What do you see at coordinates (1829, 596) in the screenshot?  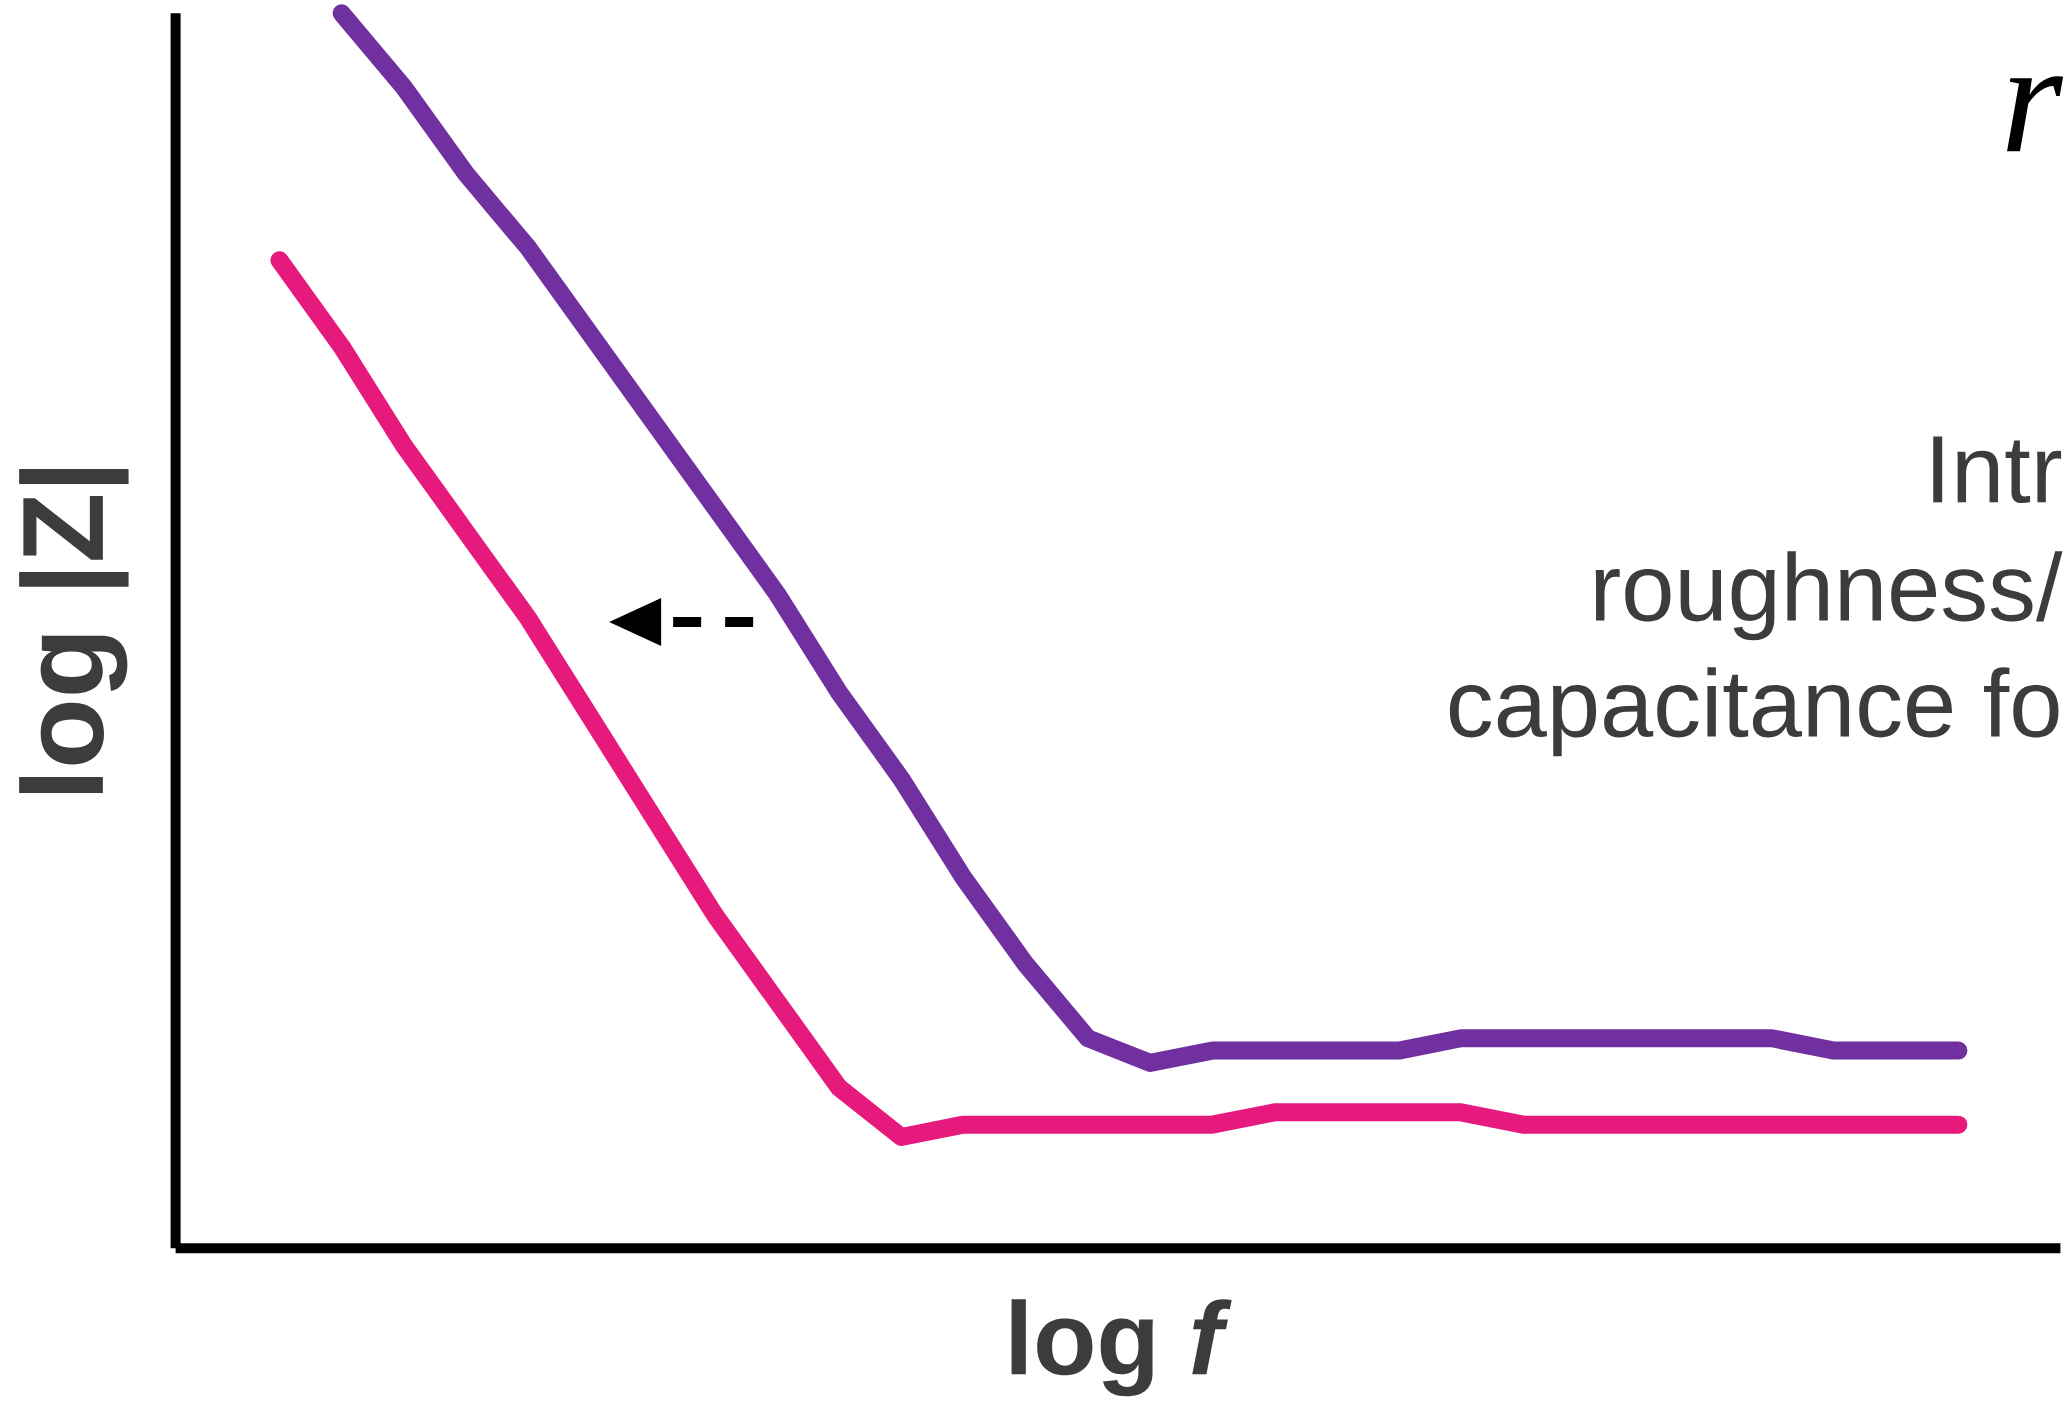 I see `annotation: roughness/` at bounding box center [1829, 596].